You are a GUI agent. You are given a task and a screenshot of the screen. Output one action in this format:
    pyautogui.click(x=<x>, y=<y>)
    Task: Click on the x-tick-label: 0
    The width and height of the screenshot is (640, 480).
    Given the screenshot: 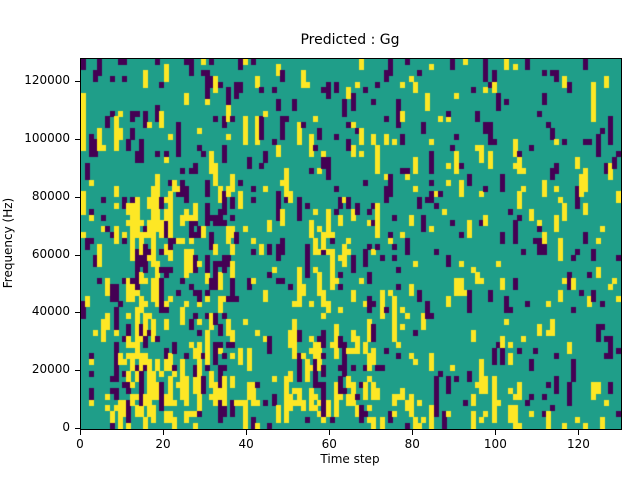 What is the action you would take?
    pyautogui.click(x=80, y=444)
    